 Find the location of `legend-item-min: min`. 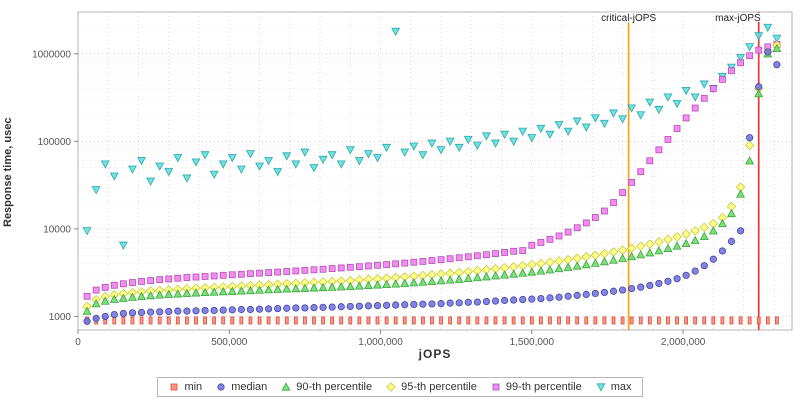

legend-item-min: min is located at coordinates (185, 387).